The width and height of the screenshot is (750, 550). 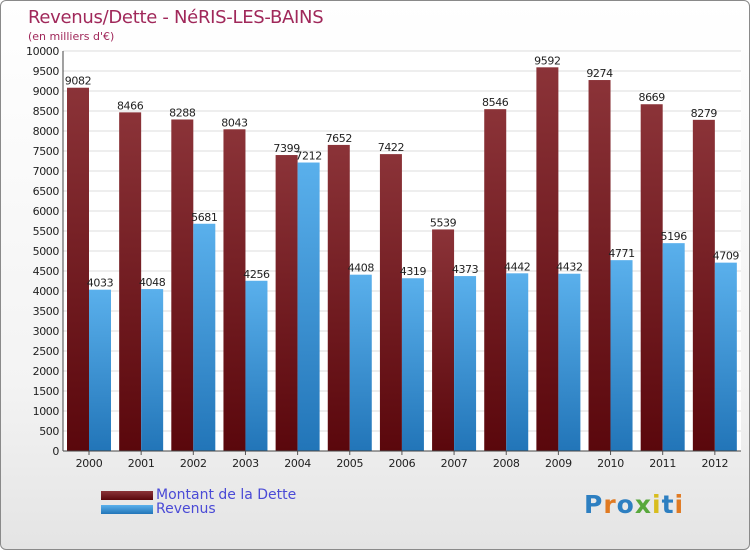 What do you see at coordinates (226, 495) in the screenshot?
I see `legend-label-dette: Montant de la Dette` at bounding box center [226, 495].